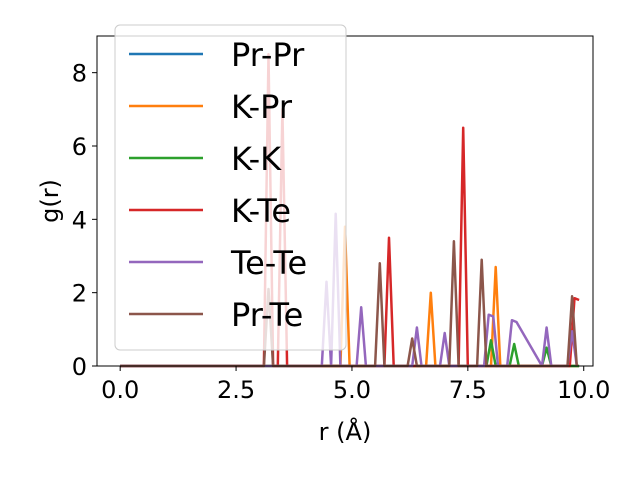 This screenshot has height=480, width=640. I want to click on legend-label-k-pr: K-Pr, so click(262, 107).